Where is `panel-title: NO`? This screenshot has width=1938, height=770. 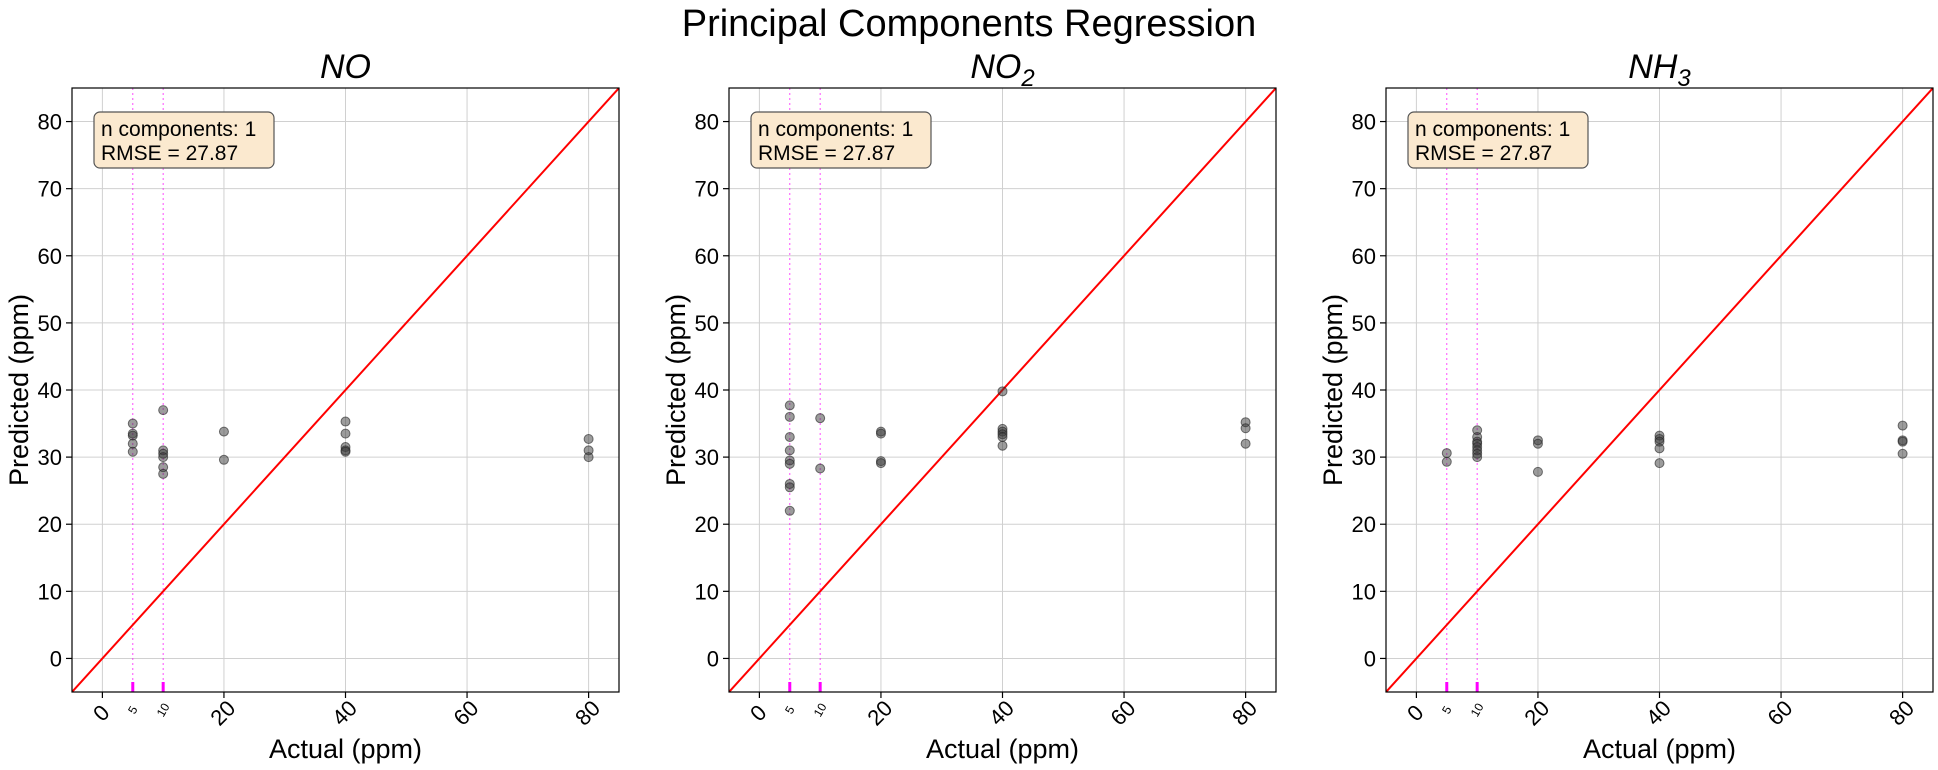 panel-title: NO is located at coordinates (345, 67).